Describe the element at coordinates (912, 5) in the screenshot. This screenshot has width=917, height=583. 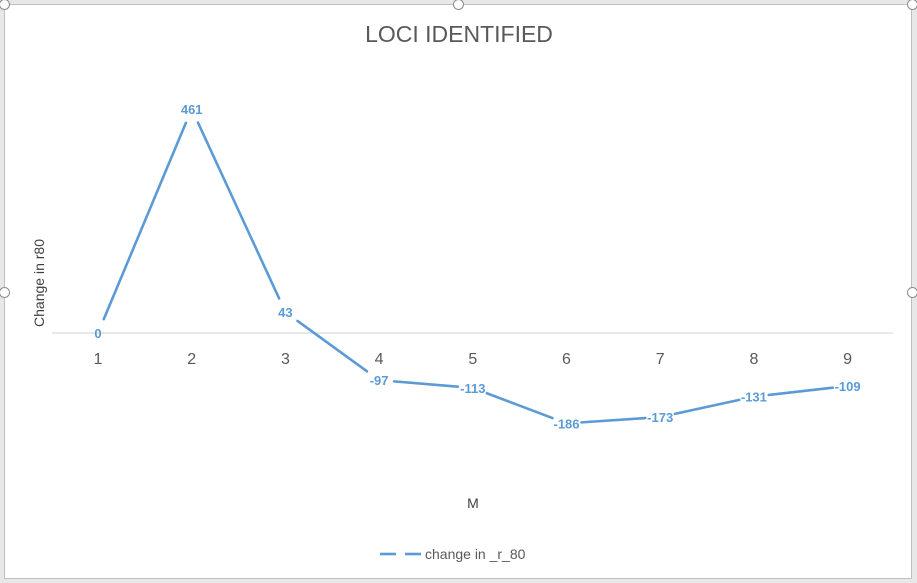
I see `resize-handle-top-right` at that location.